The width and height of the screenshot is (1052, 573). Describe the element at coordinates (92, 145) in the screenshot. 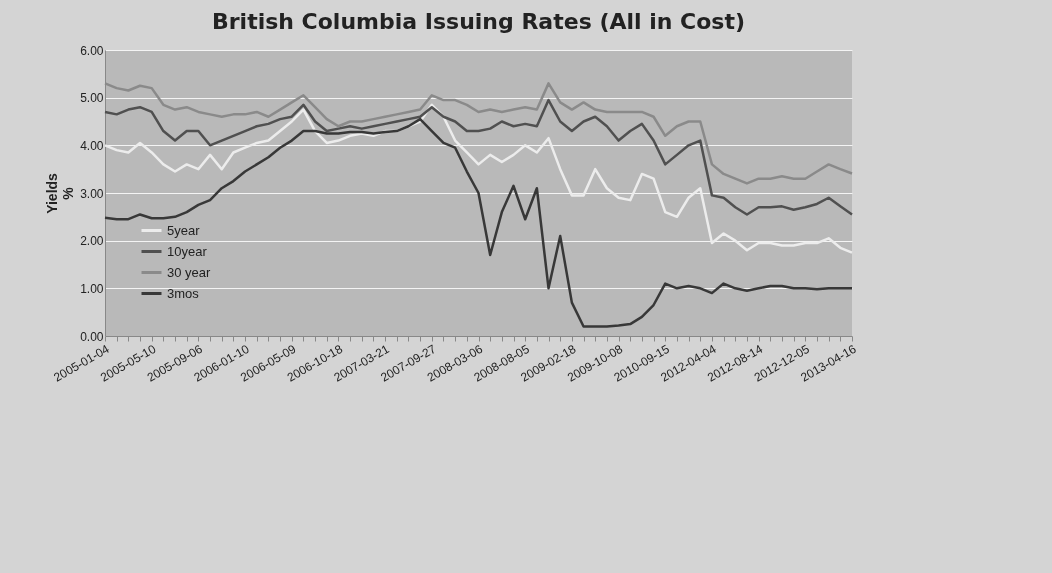

I see `y-tick-label: 4.00` at that location.